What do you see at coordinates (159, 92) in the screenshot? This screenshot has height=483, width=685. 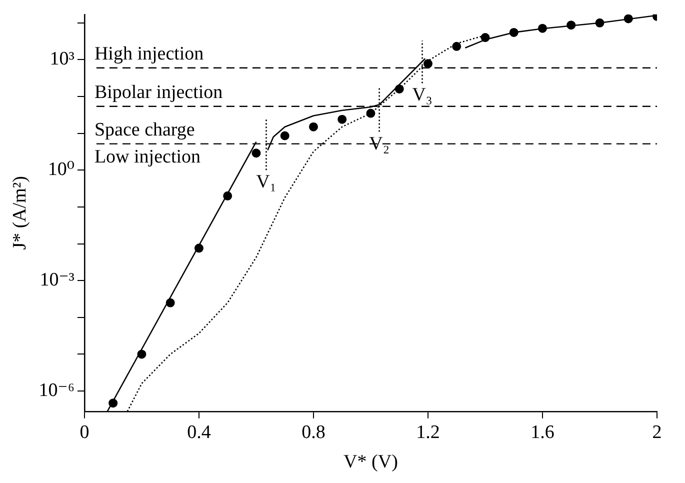 I see `ref-line-label: Bipolar injection` at bounding box center [159, 92].